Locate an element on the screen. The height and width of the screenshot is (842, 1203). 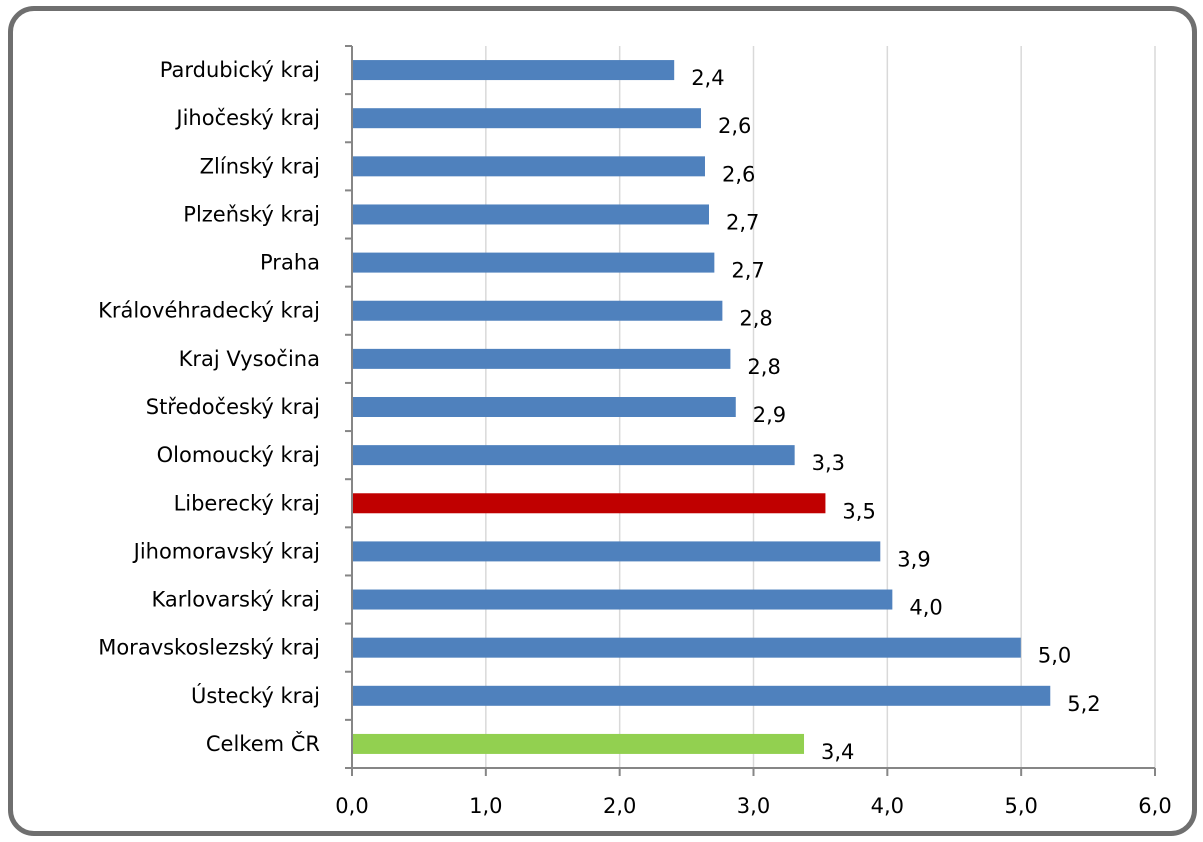
value-label: 3,9 is located at coordinates (913, 559).